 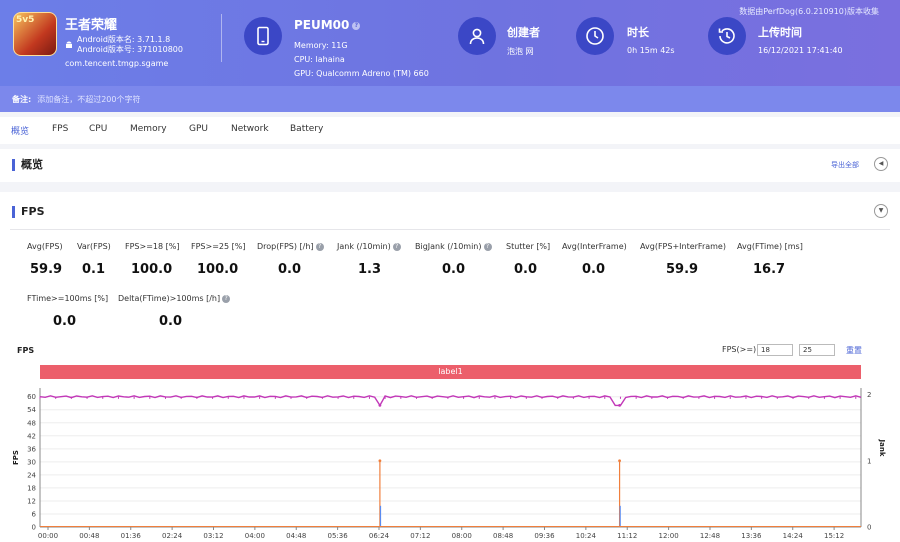 I want to click on fps-threshold-label: FPS(>=), so click(x=739, y=349).